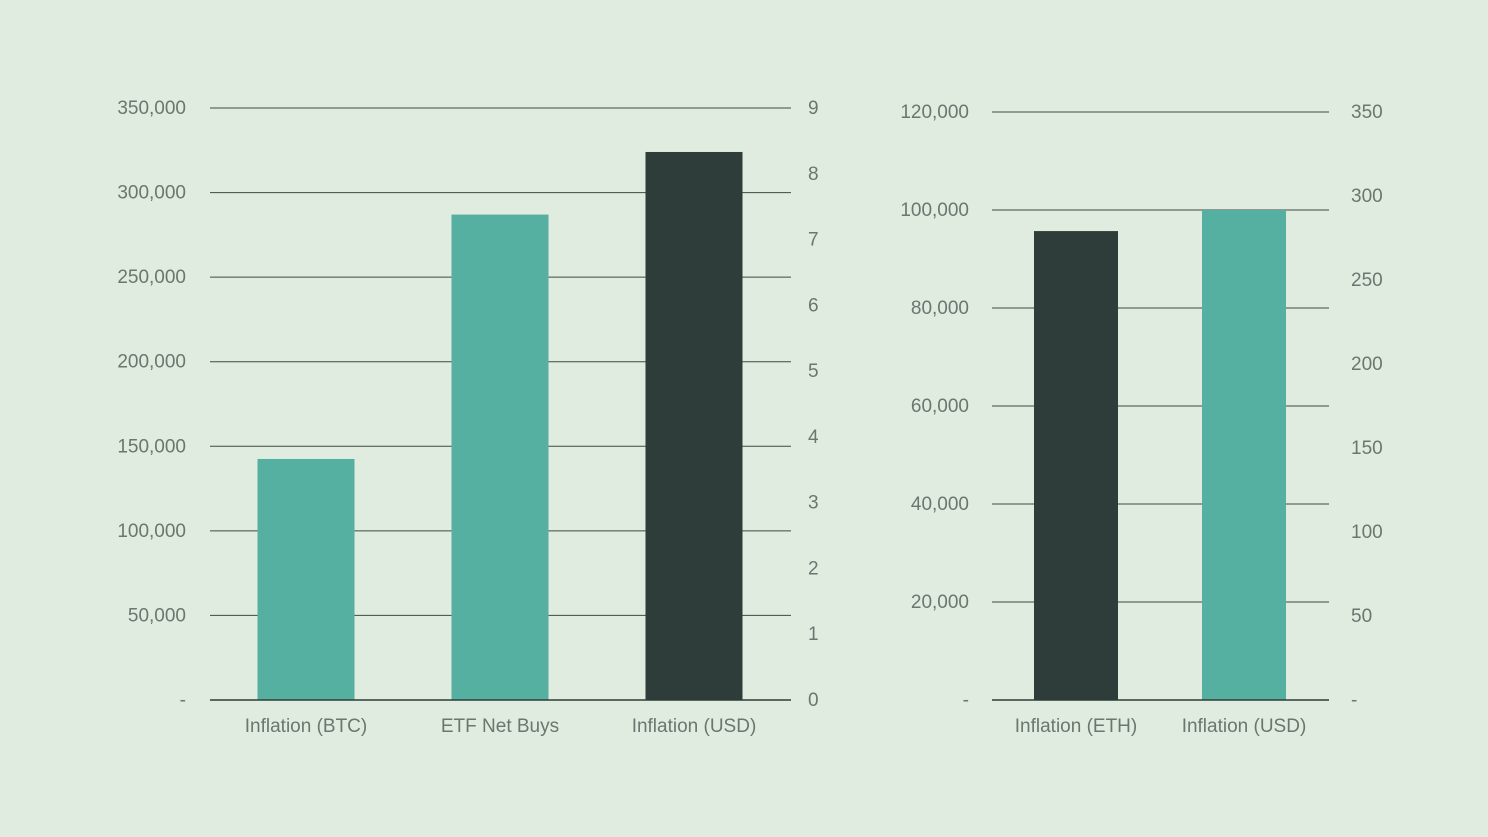 This screenshot has height=837, width=1488. I want to click on y2-tick-label: 2, so click(813, 568).